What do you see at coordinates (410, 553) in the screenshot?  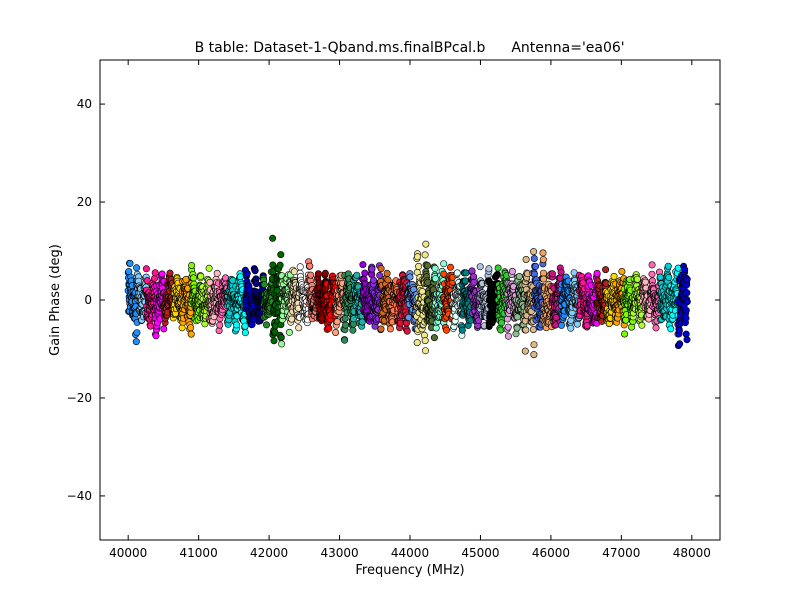 I see `x-tick-label: 44000` at bounding box center [410, 553].